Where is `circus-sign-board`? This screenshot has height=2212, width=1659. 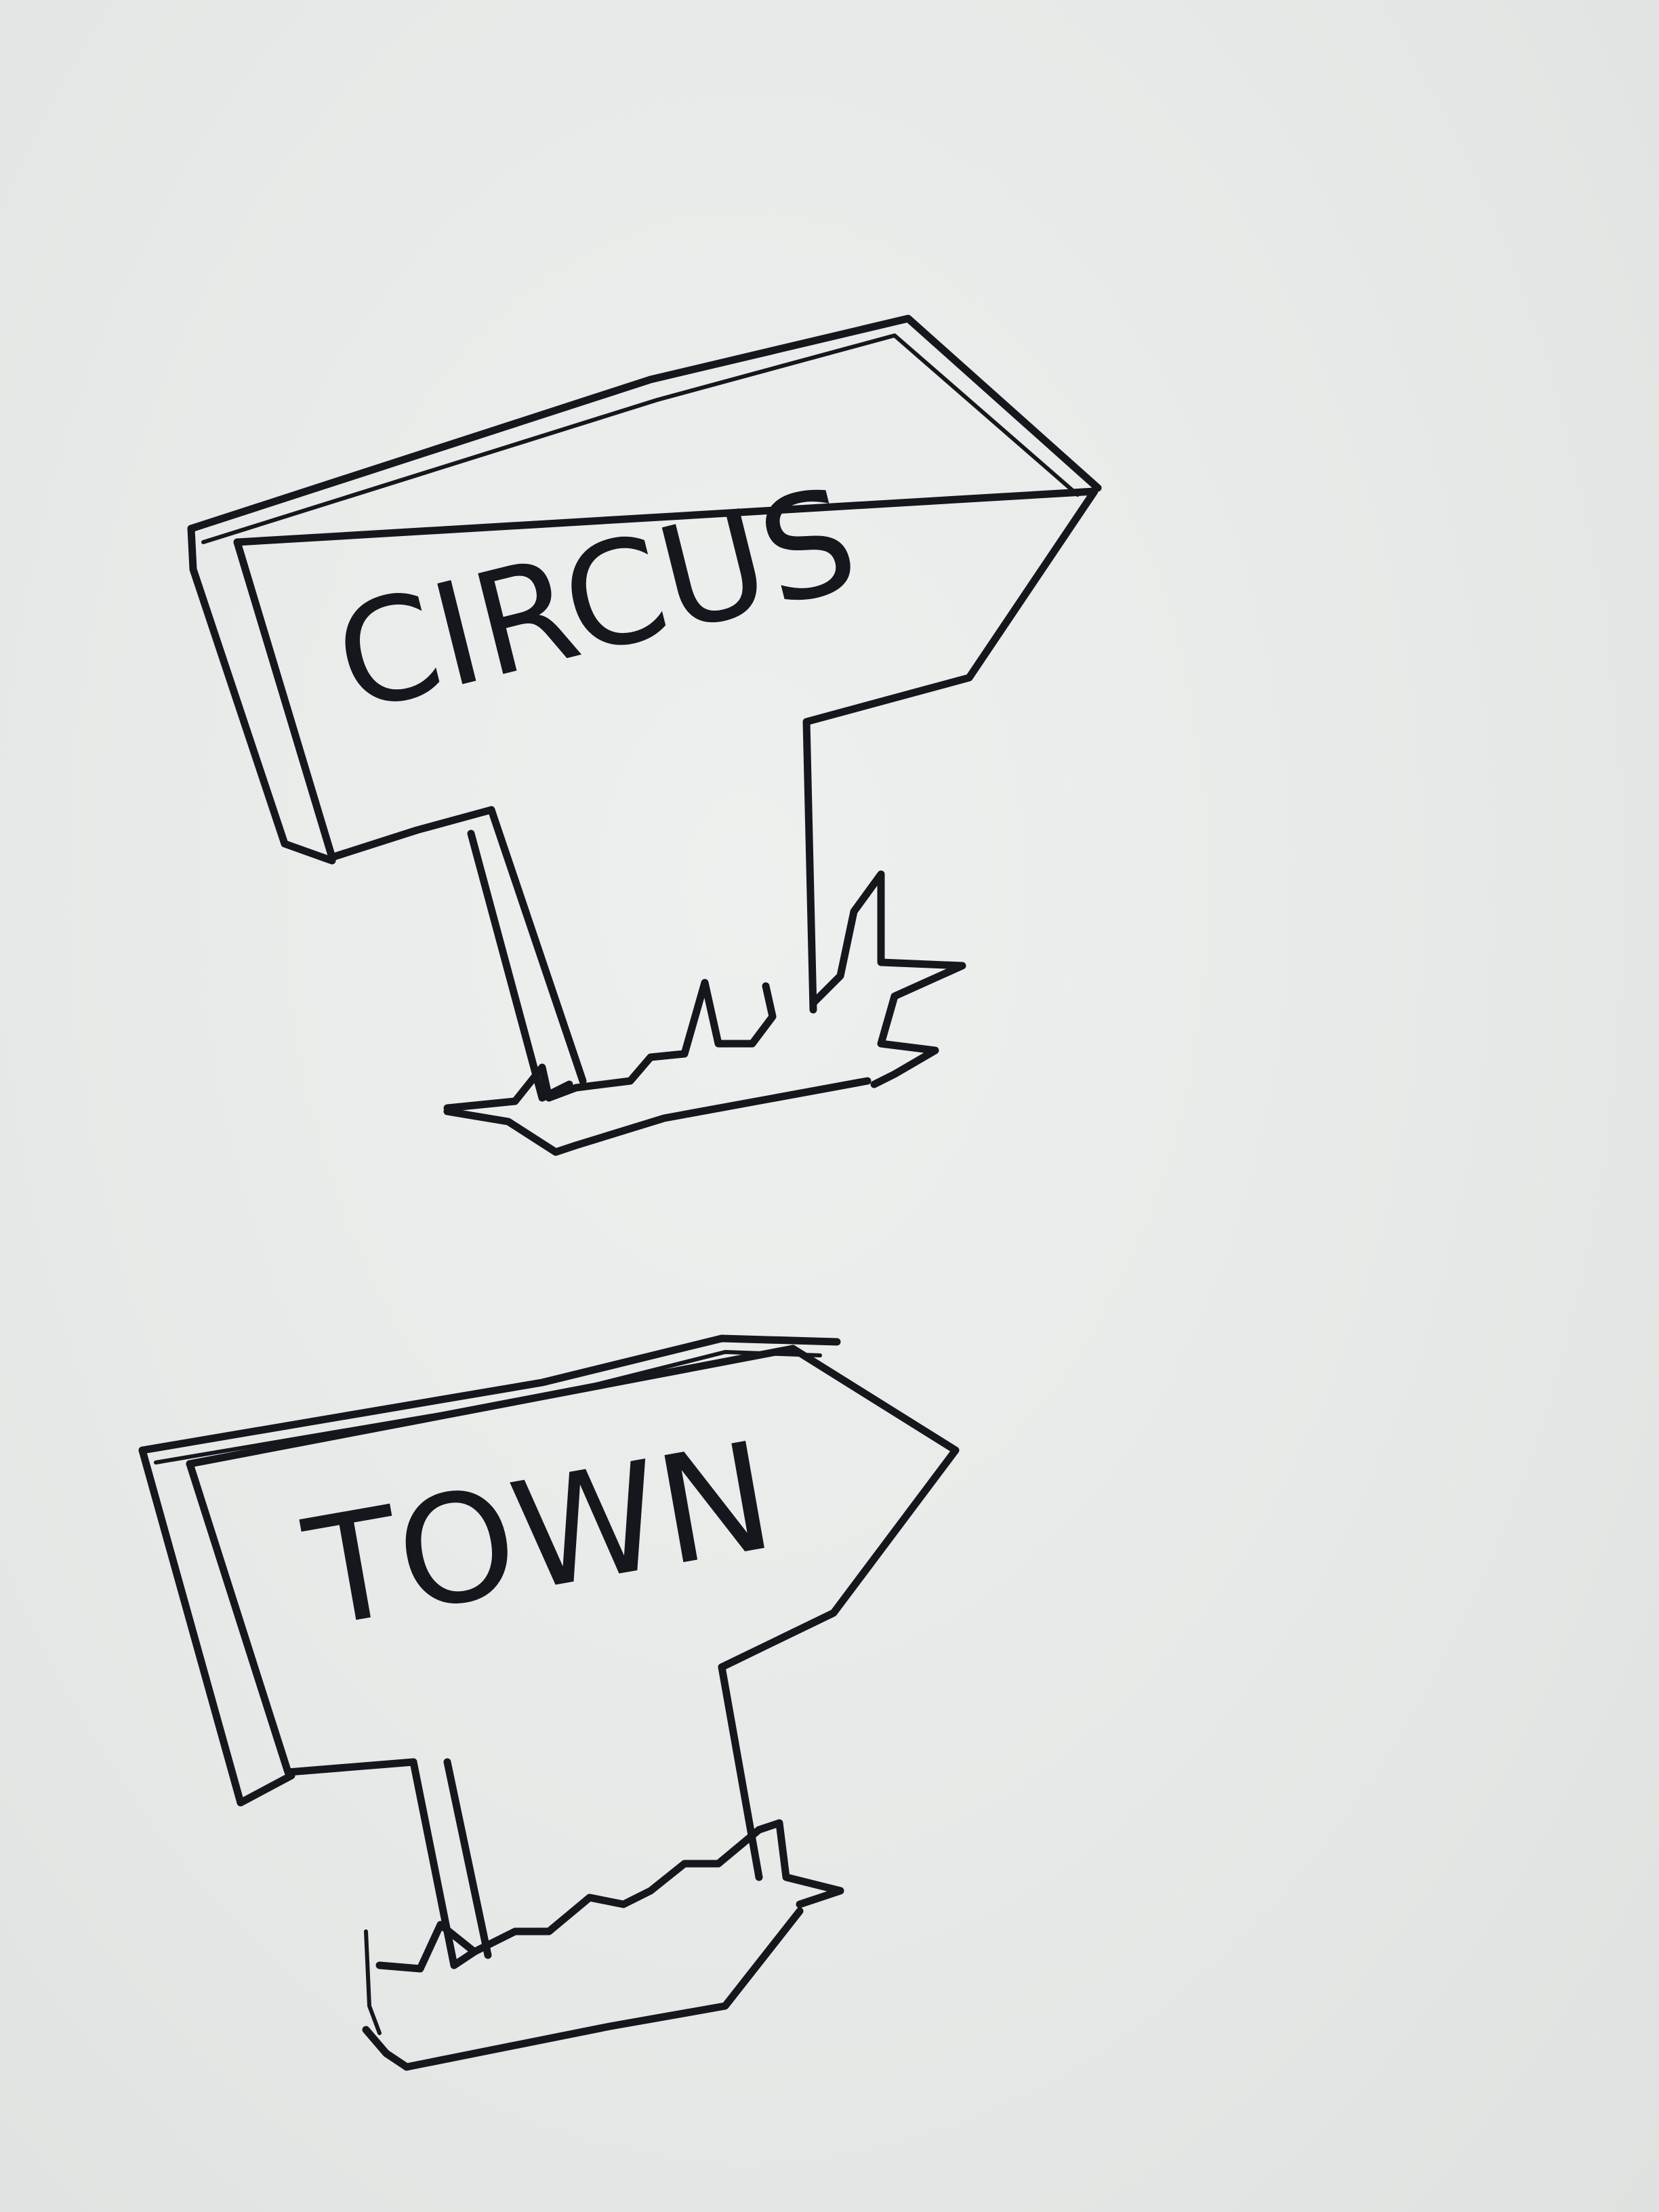 circus-sign-board is located at coordinates (666, 750).